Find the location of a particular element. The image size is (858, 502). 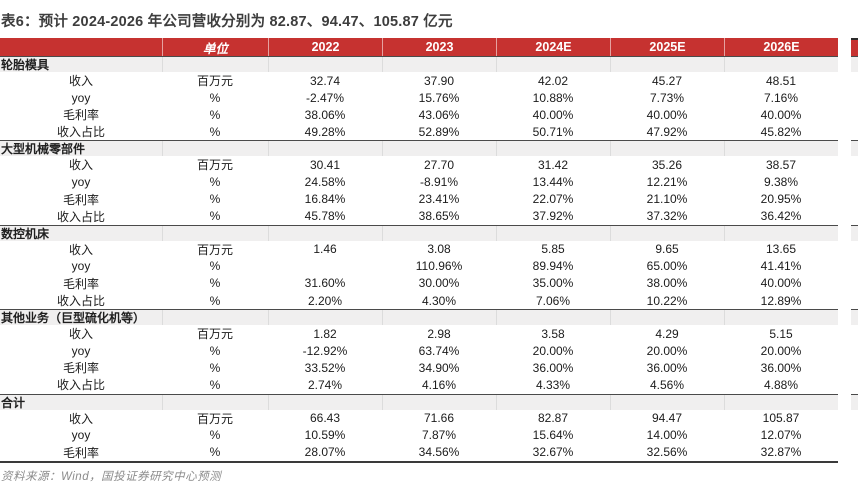

value-cell: 71.66 is located at coordinates (439, 418).